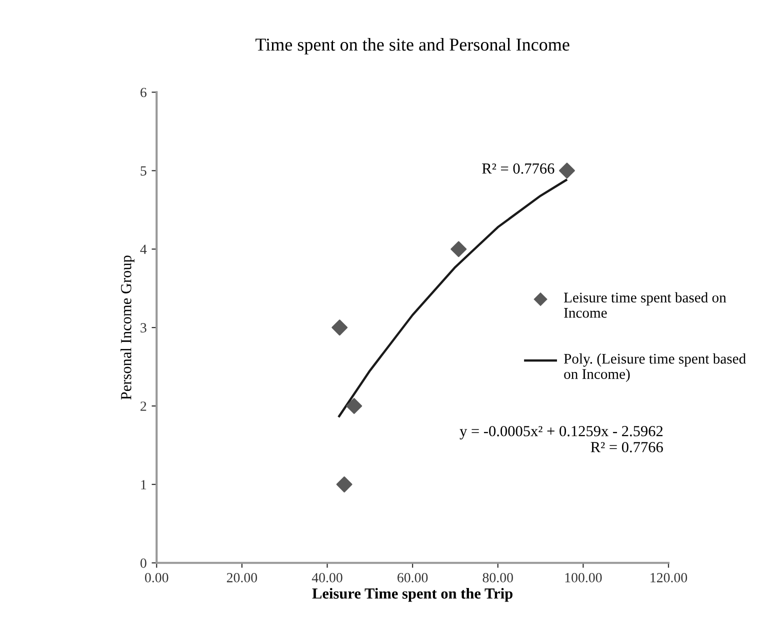  What do you see at coordinates (143, 171) in the screenshot?
I see `y-tick-label: 5` at bounding box center [143, 171].